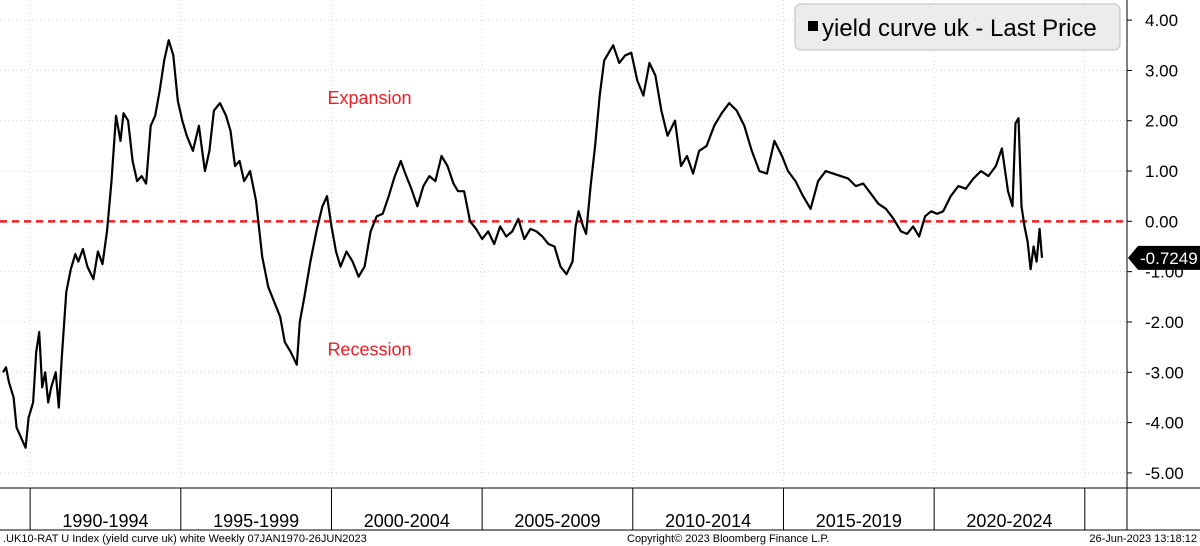 This screenshot has height=546, width=1200. What do you see at coordinates (256, 521) in the screenshot?
I see `x-category-label: 1995-1999` at bounding box center [256, 521].